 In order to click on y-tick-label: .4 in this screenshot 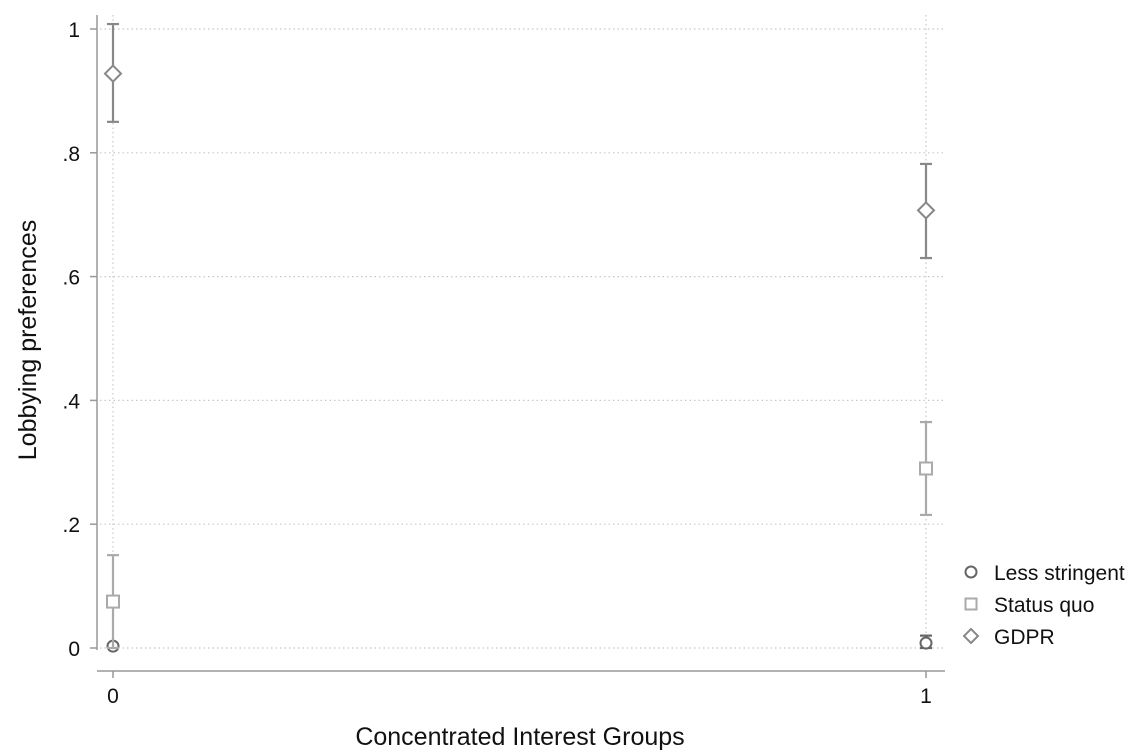, I will do `click(71, 401)`.